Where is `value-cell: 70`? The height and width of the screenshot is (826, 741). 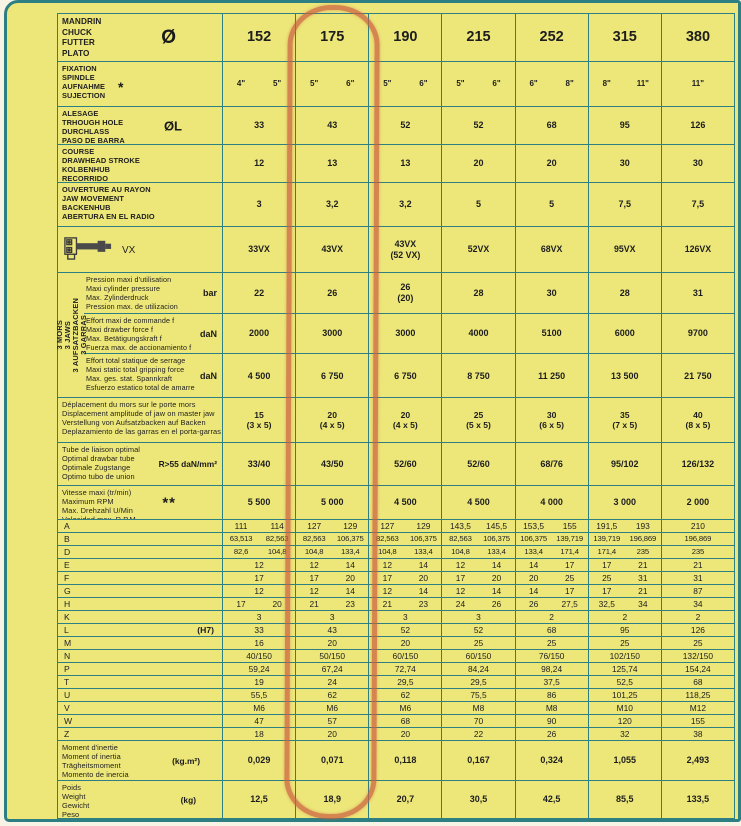 value-cell: 70 is located at coordinates (477, 721).